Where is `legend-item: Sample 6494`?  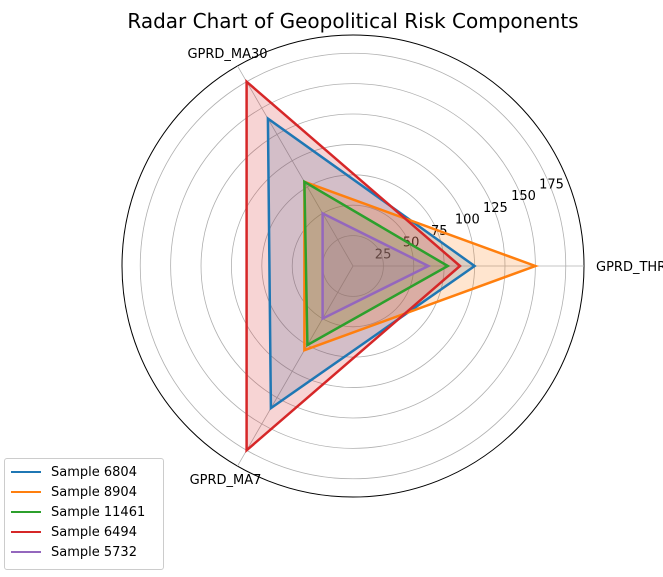 legend-item: Sample 6494 is located at coordinates (84, 532).